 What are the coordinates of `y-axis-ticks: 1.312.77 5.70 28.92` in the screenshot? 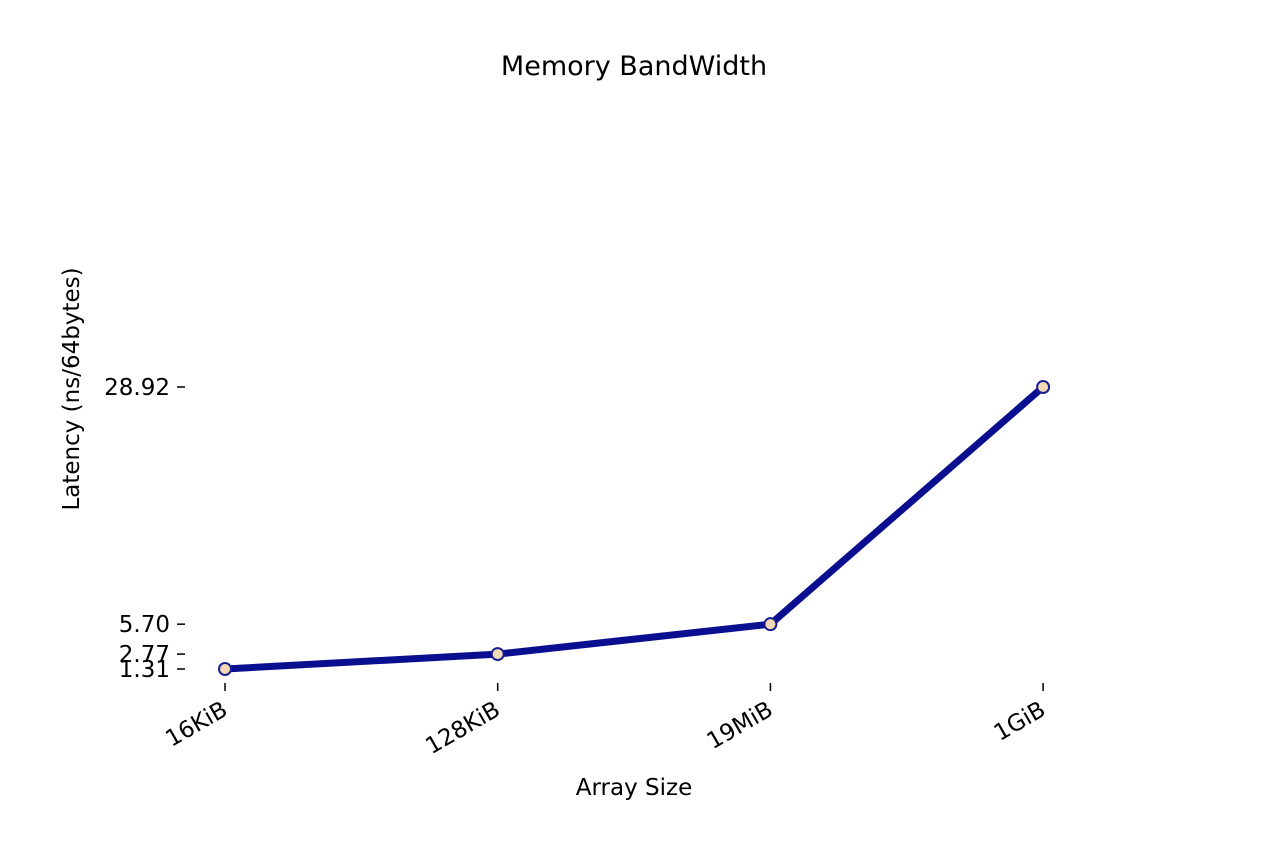 It's located at (144, 529).